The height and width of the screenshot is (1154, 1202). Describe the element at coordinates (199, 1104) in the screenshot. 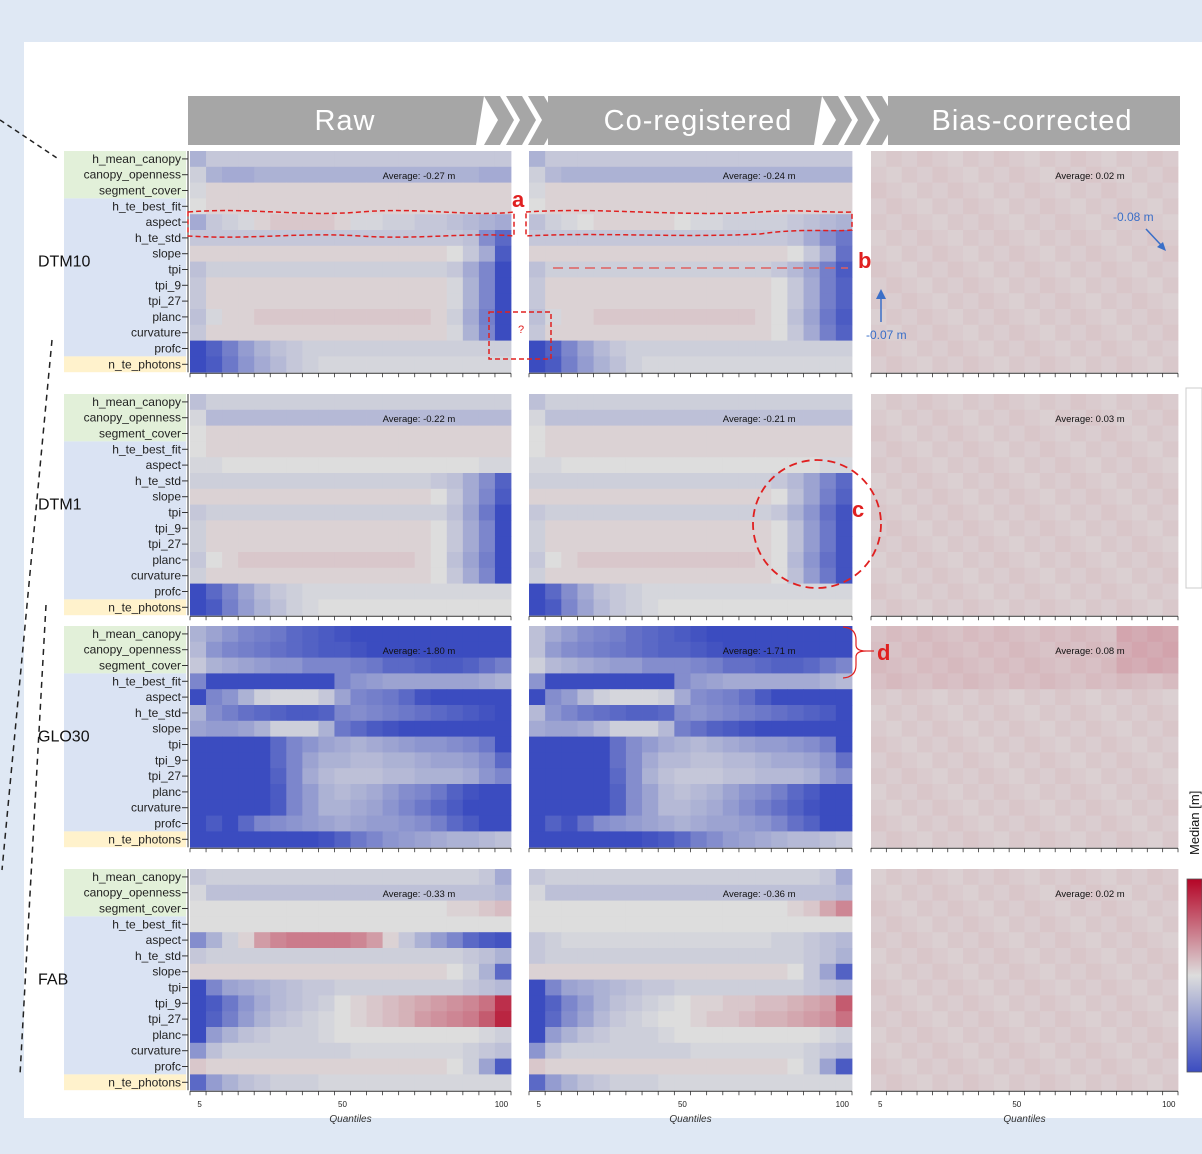

I see `x-tick-label: 5` at that location.